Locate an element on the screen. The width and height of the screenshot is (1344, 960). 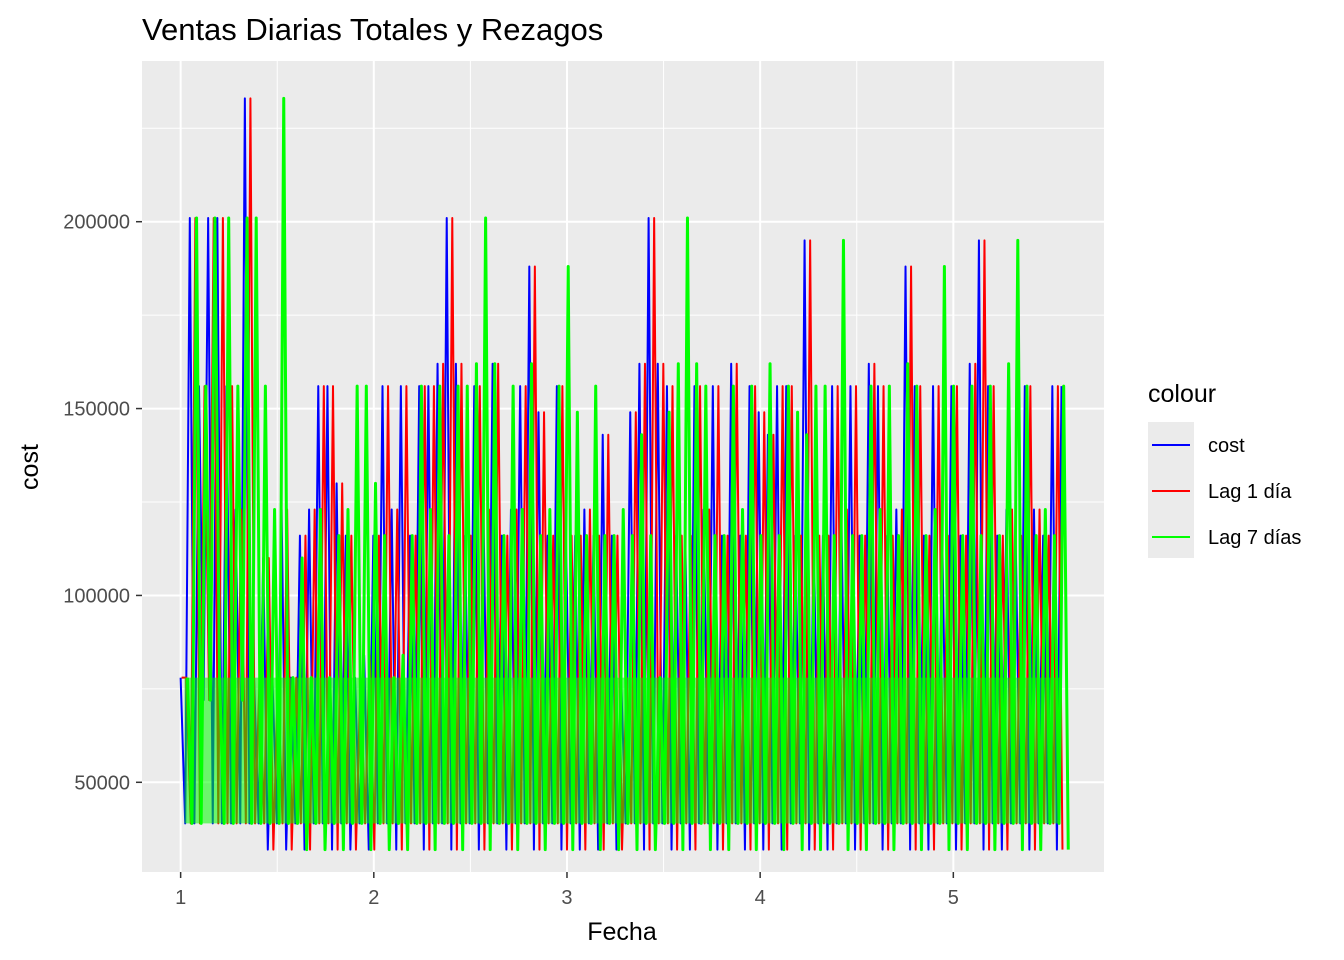
legend-label: Lag 7 días is located at coordinates (1254, 538).